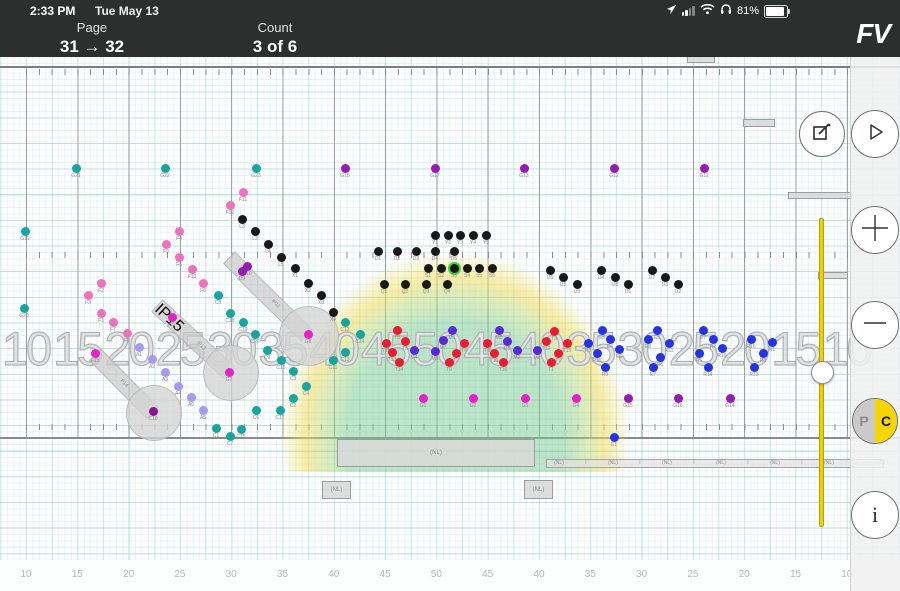 The image size is (900, 591). Describe the element at coordinates (822, 134) in the screenshot. I see `edit-button` at that location.